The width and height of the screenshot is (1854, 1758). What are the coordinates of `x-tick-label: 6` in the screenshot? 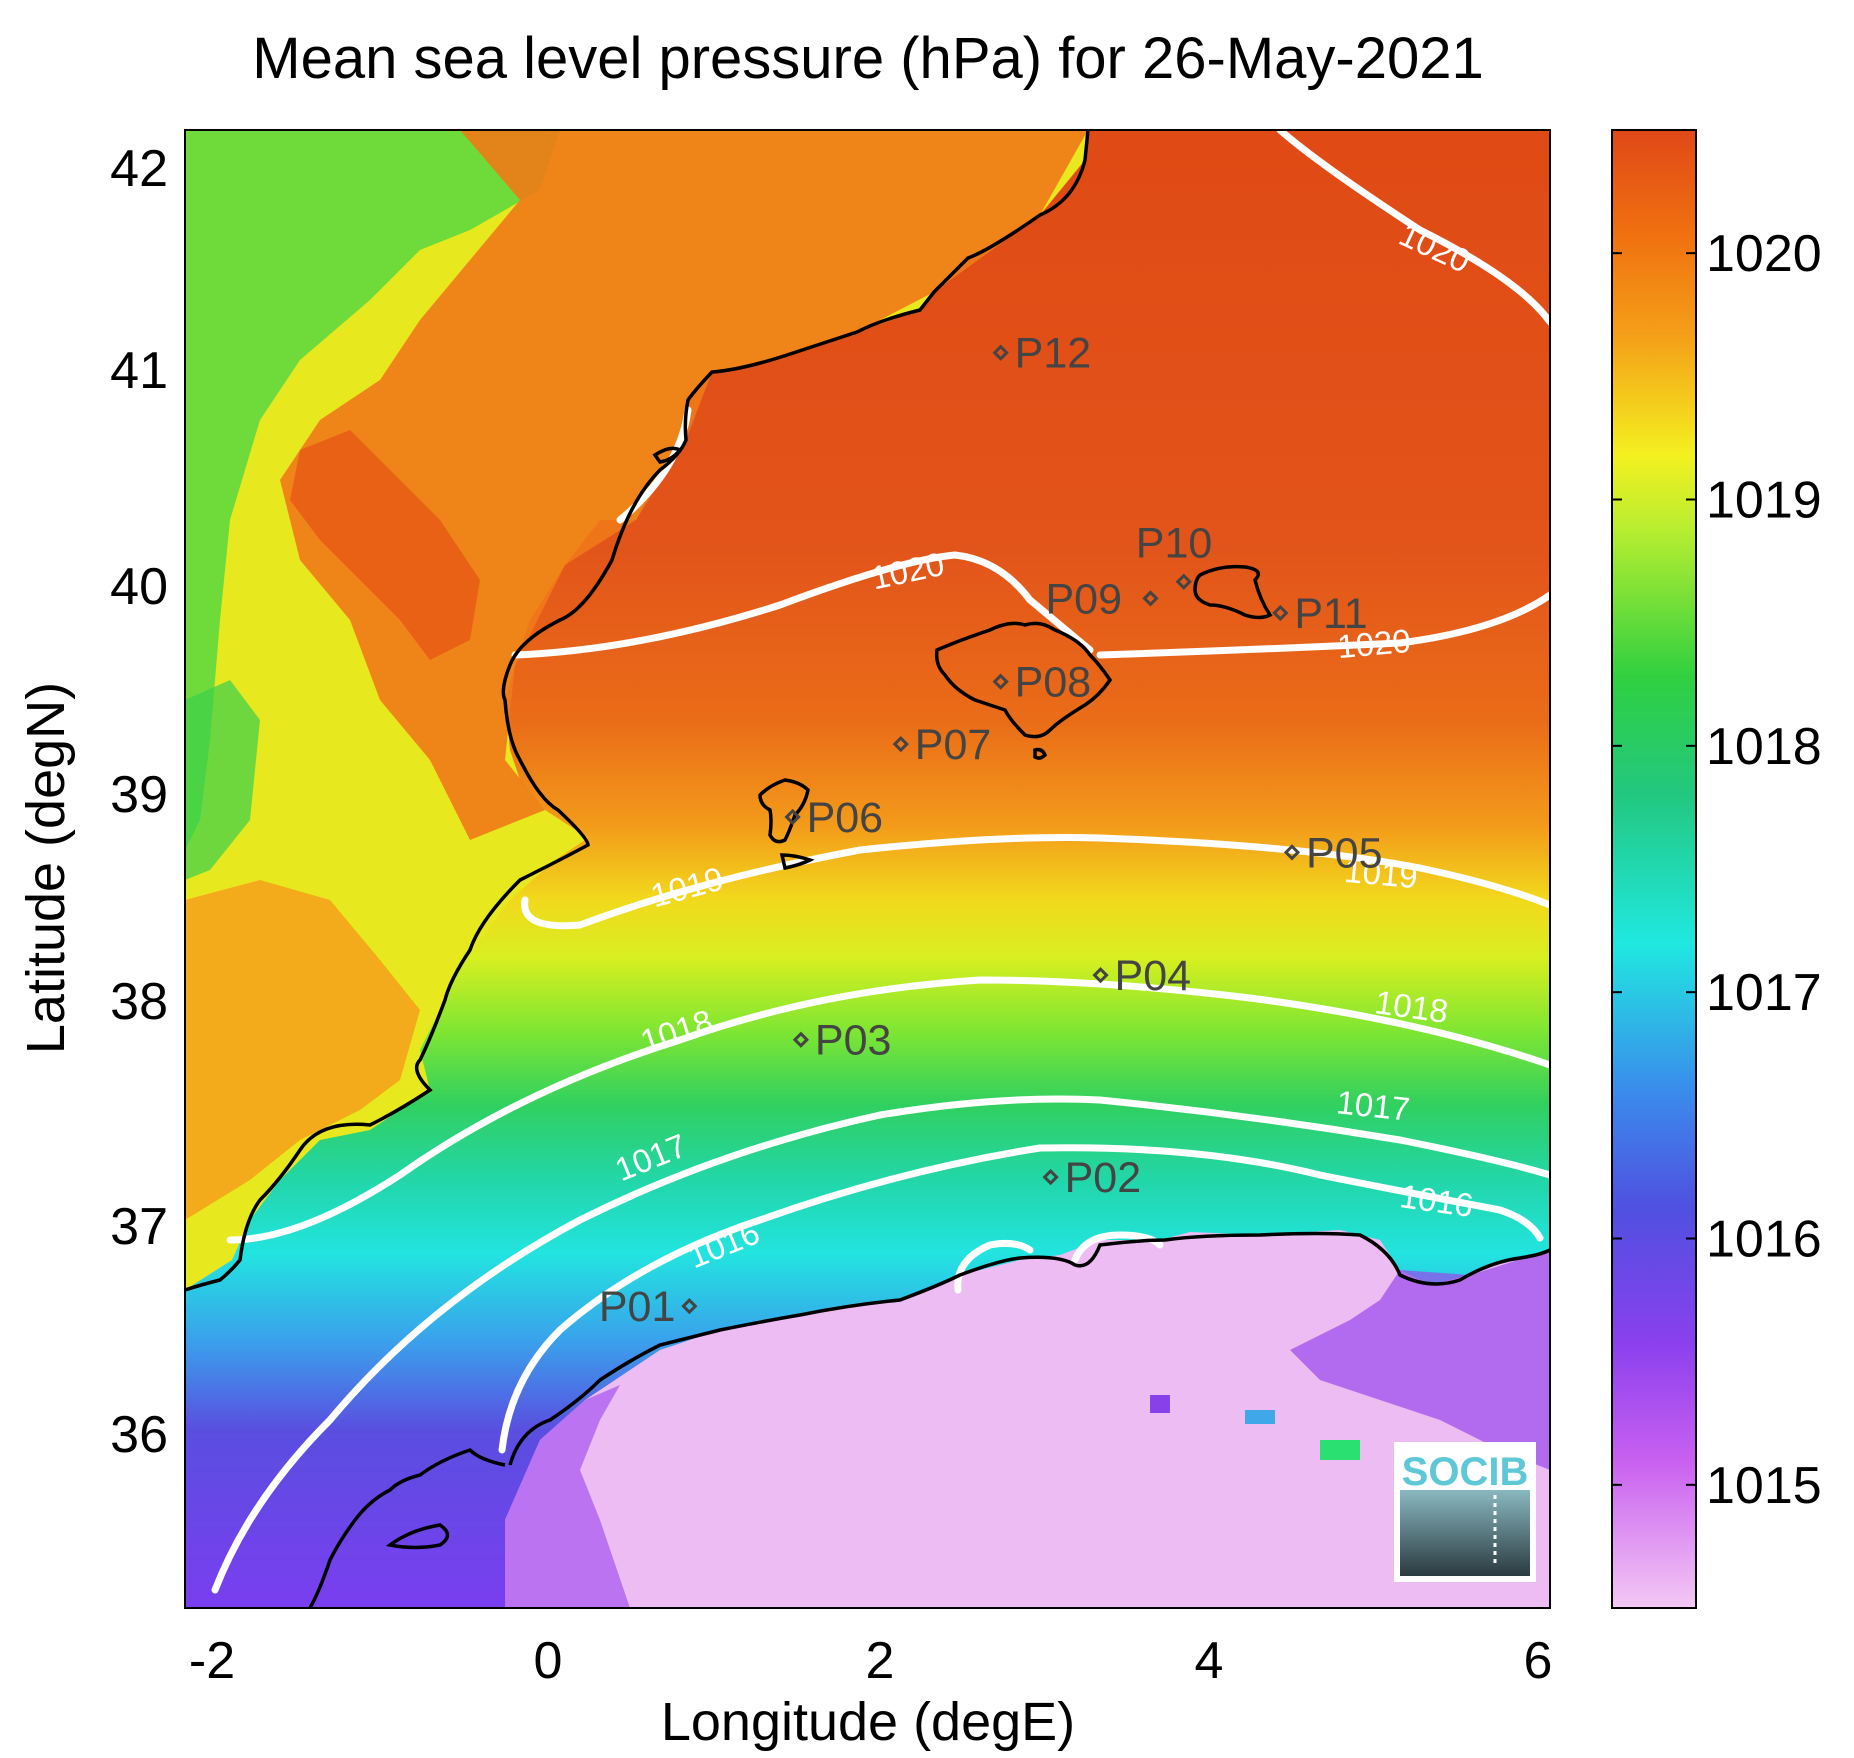 It's located at (1538, 1661).